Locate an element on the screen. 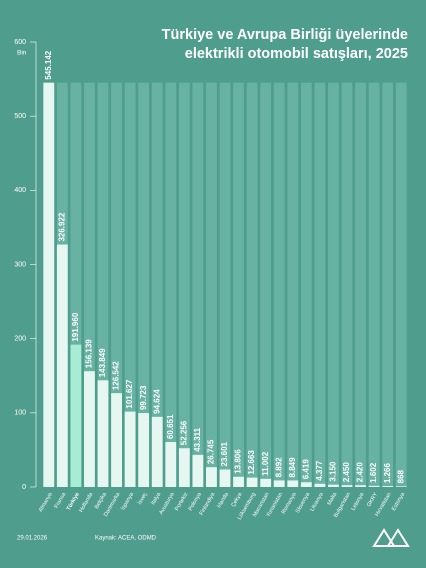 The height and width of the screenshot is (568, 426). value-label: 191.960 is located at coordinates (75, 326).